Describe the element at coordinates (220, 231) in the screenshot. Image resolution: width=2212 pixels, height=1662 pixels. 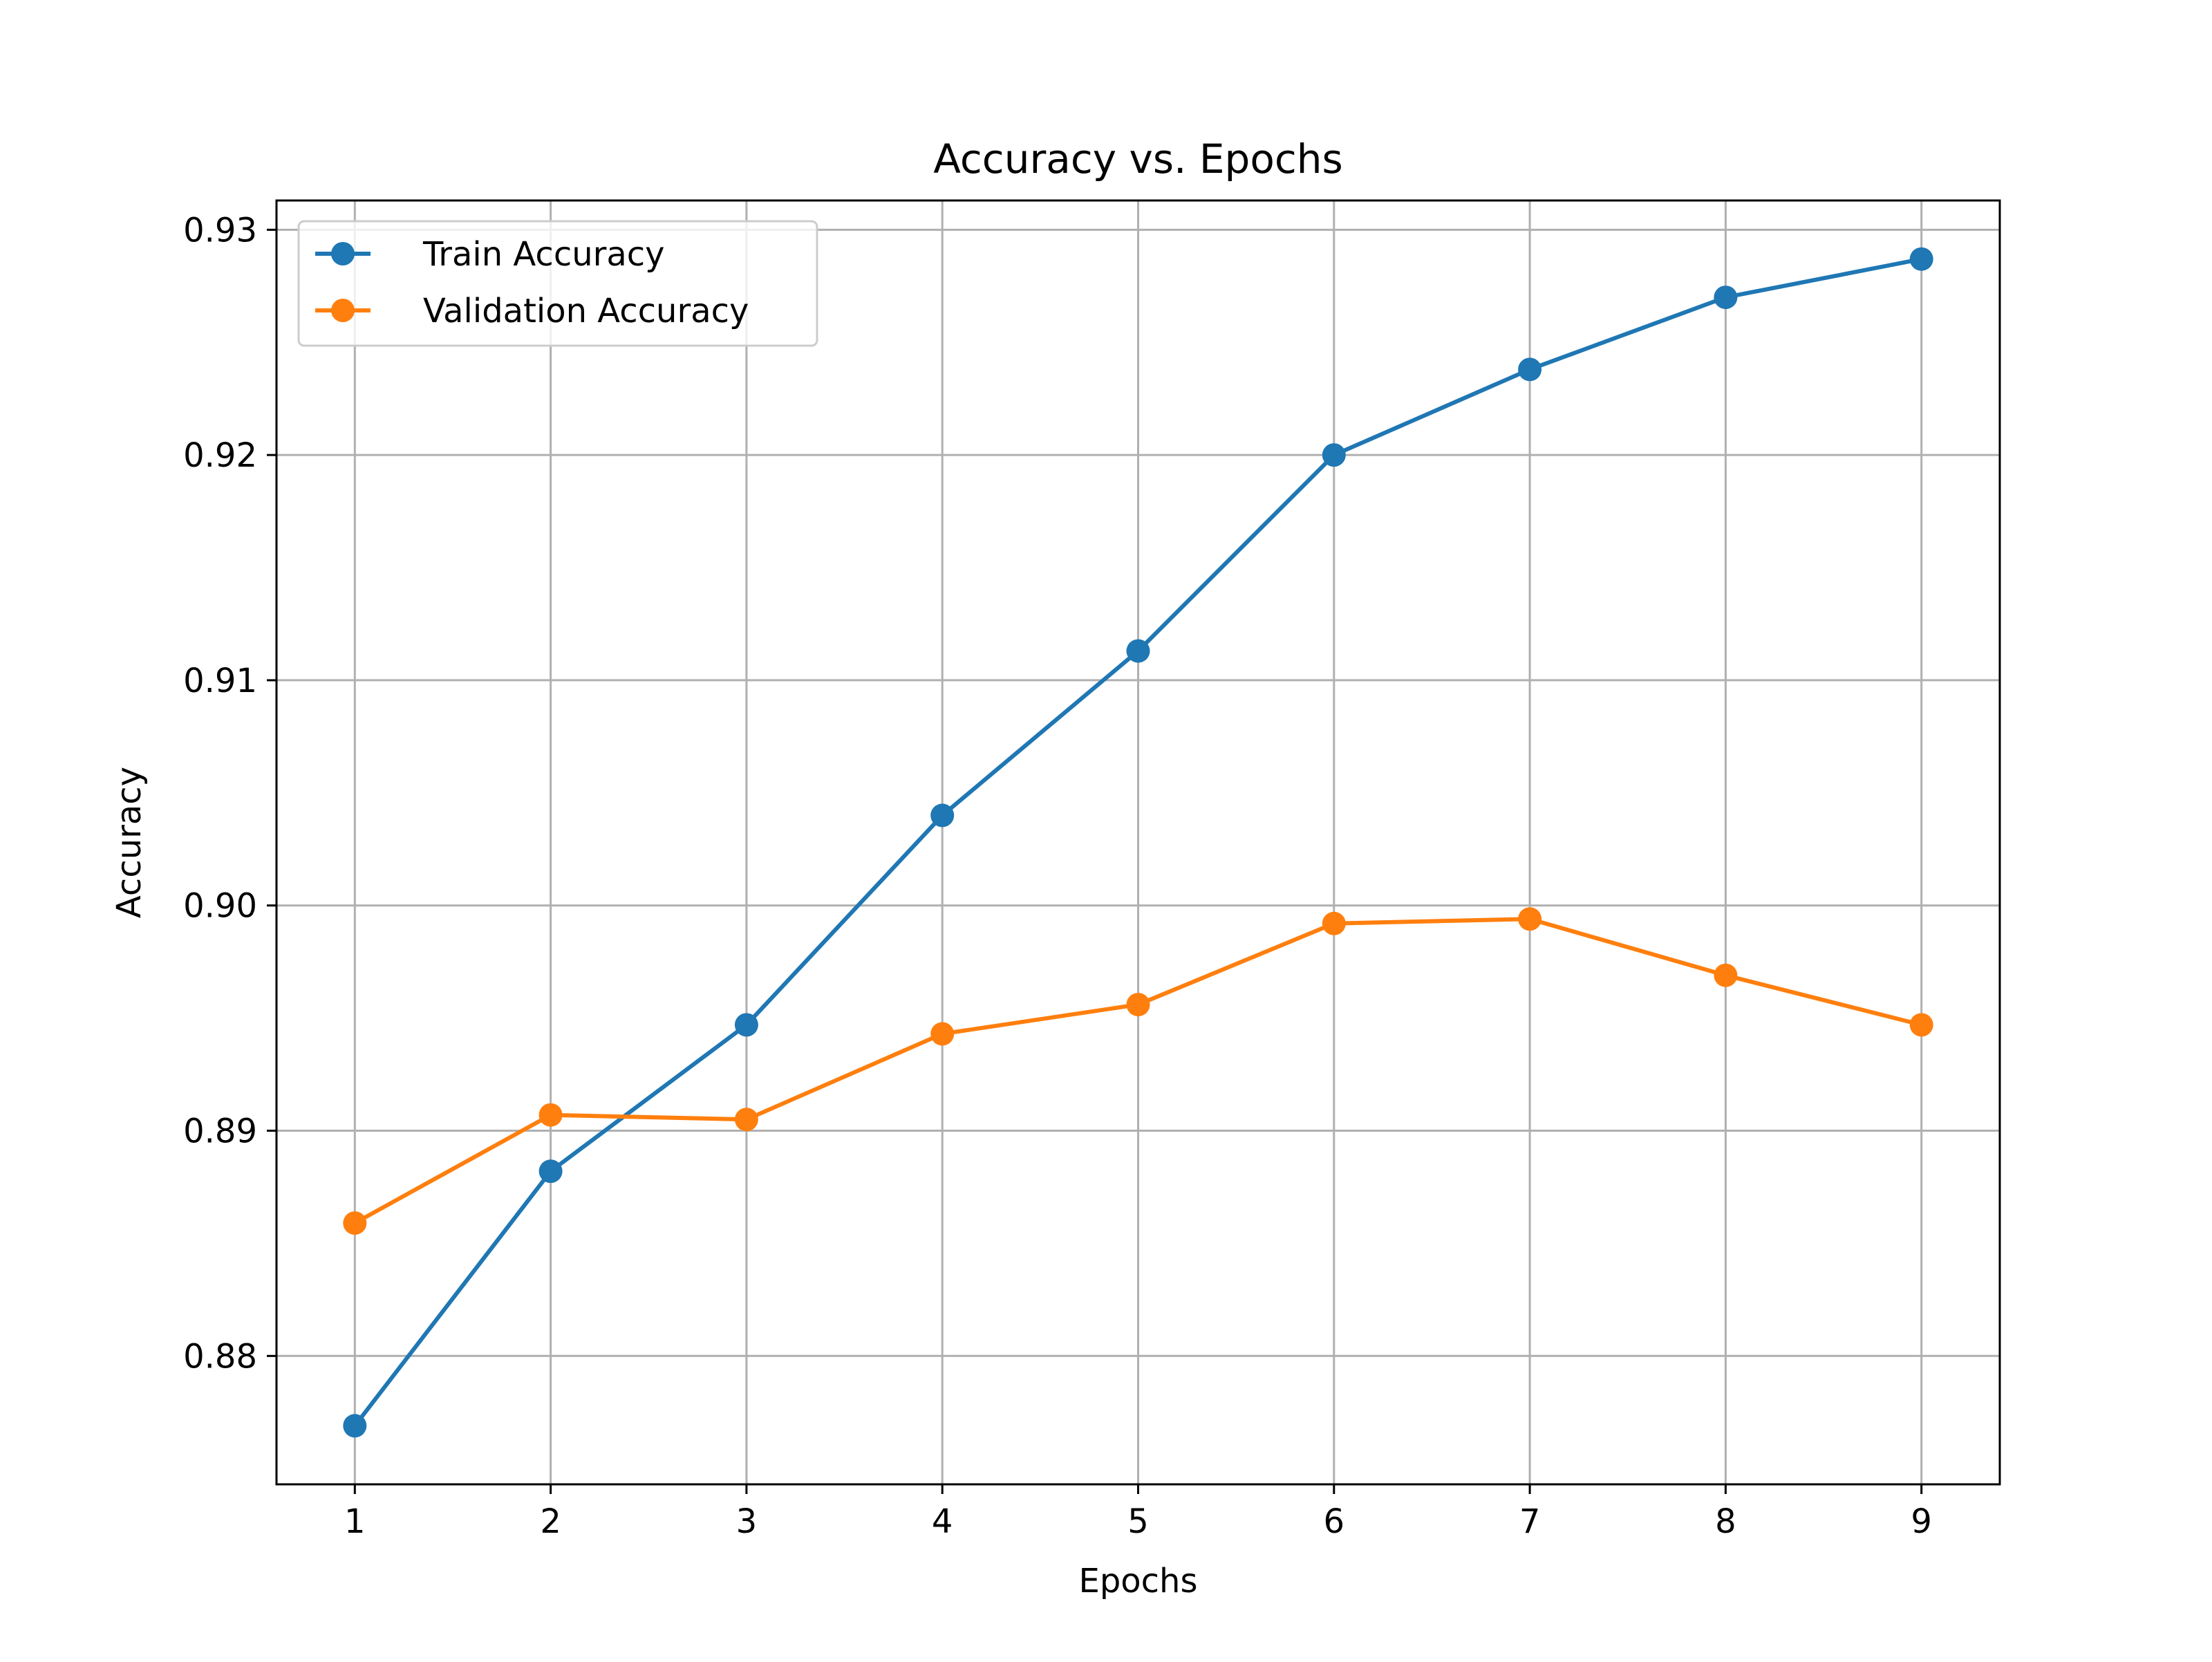
I see `y-tick-label: 0.93` at that location.